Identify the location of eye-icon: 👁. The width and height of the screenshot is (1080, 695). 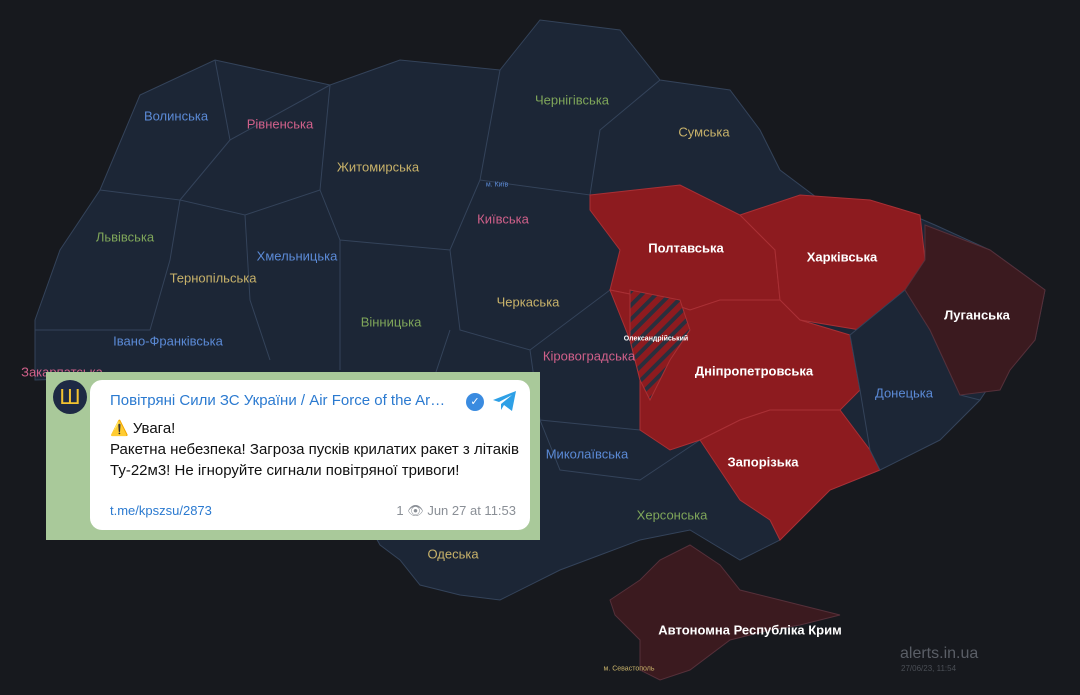
(415, 510).